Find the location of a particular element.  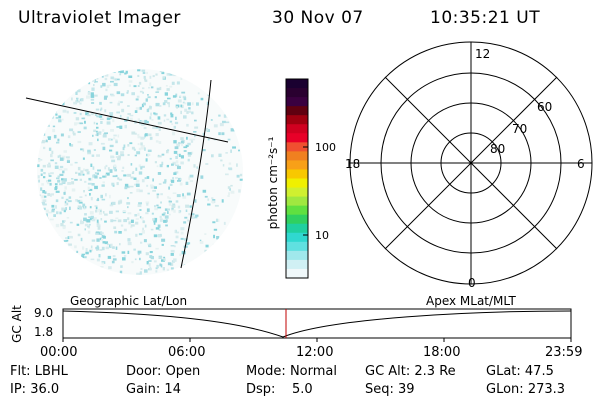

date-label: 30 Nov 07 is located at coordinates (318, 18).